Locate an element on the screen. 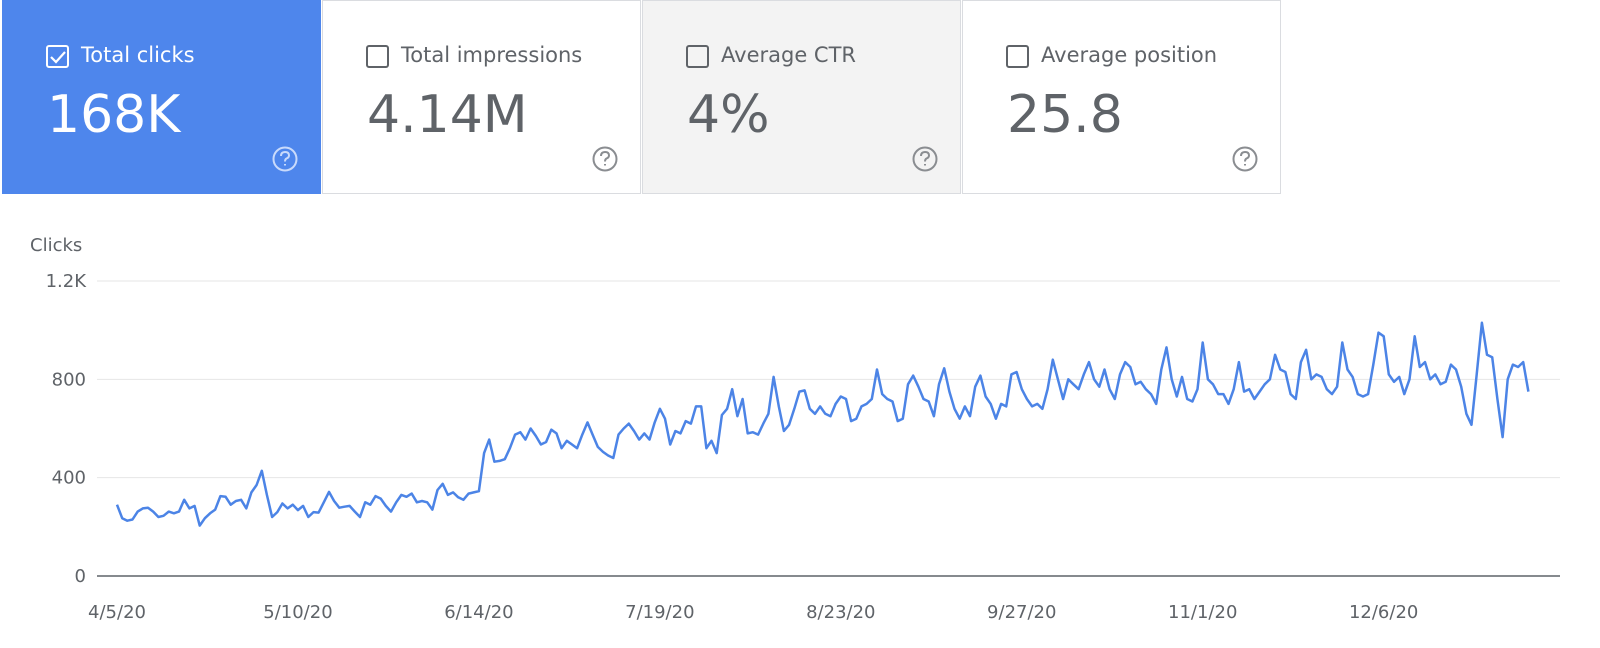 The height and width of the screenshot is (648, 1600). metric-card: Total clicks 168K is located at coordinates (161, 97).